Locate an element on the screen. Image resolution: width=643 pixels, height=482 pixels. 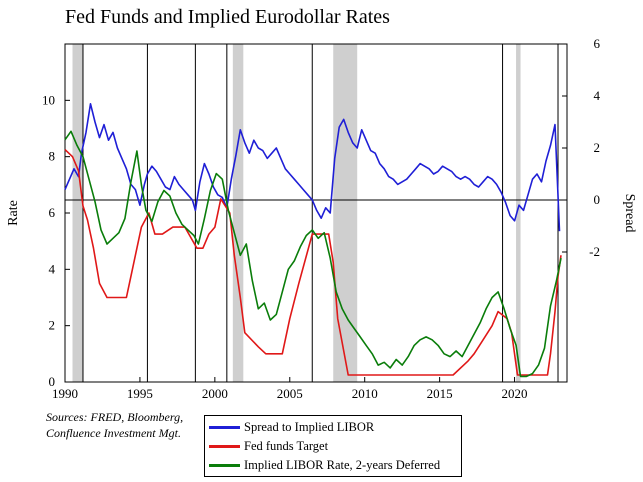
x-axis: 1990 1995 2000 2005 2010 2015 2020 is located at coordinates (290, 389).